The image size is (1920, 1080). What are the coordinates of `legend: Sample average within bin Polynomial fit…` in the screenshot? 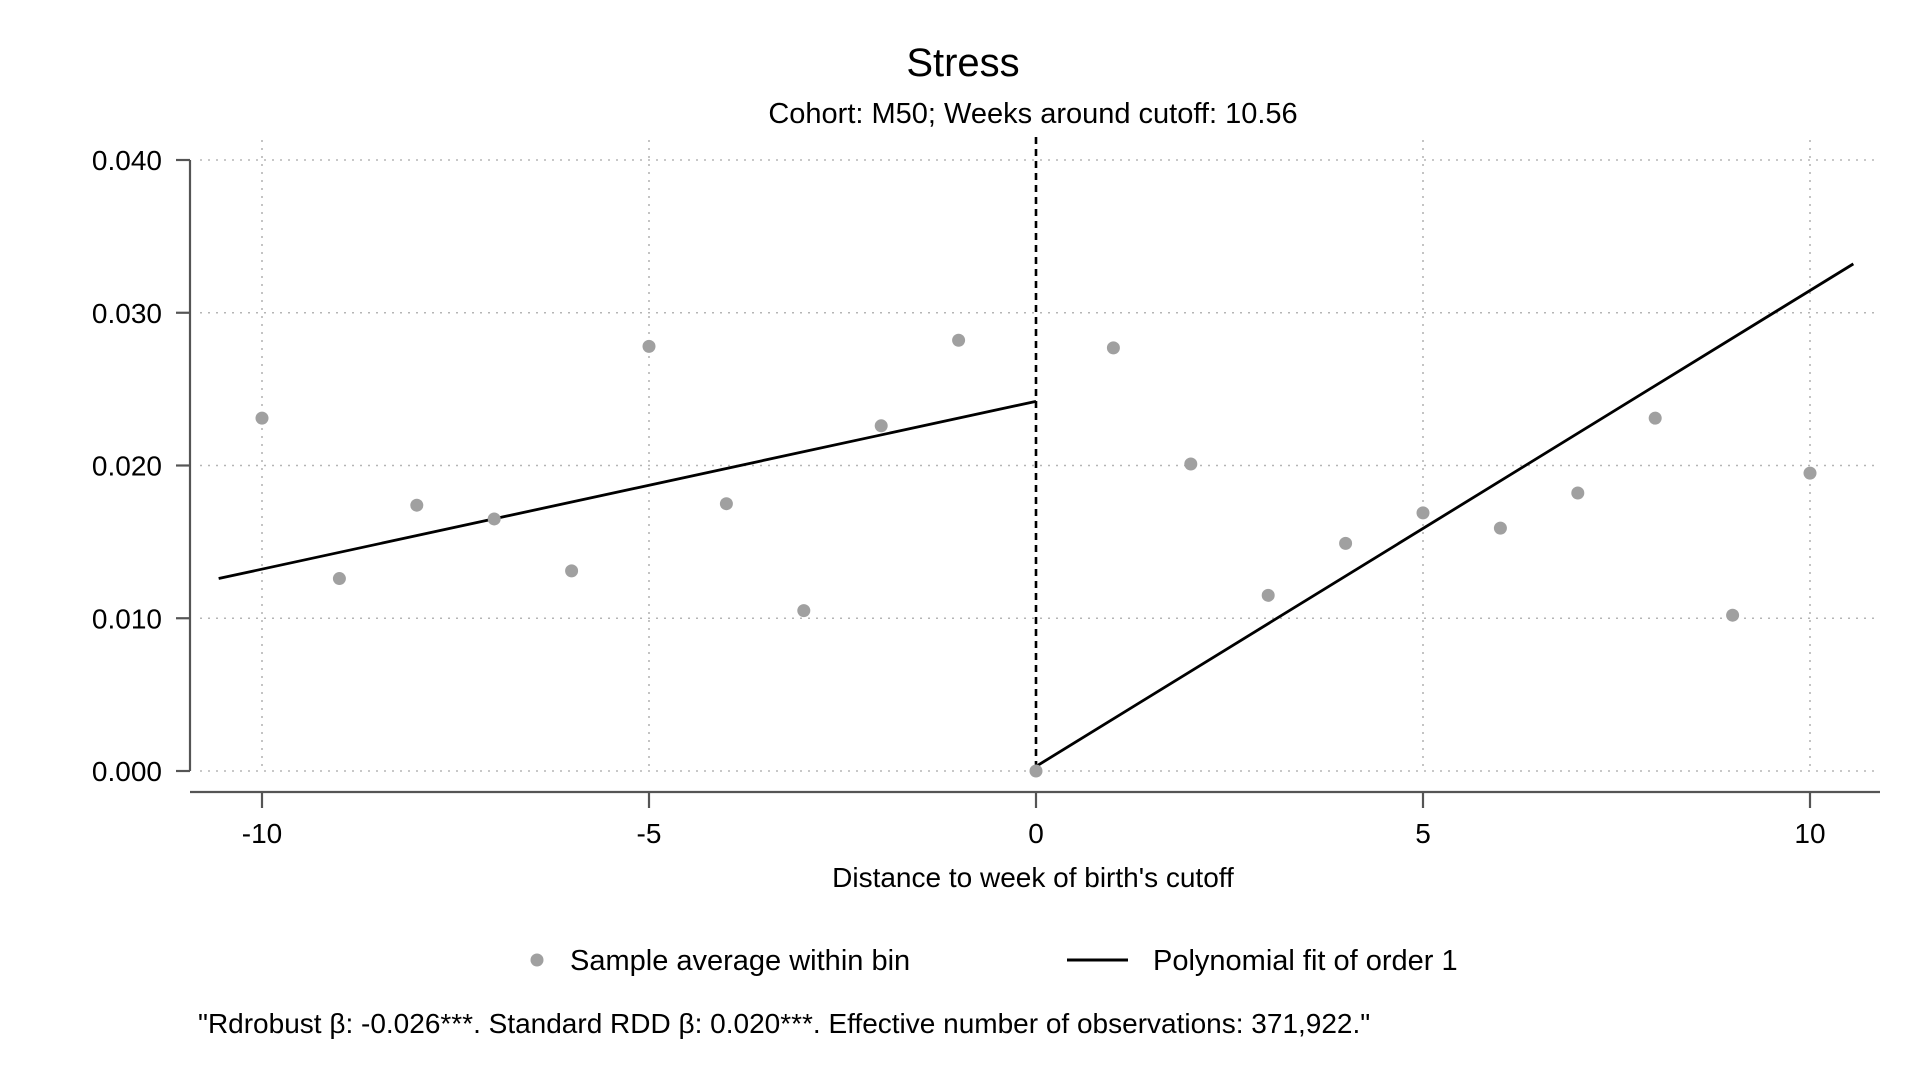 It's located at (994, 961).